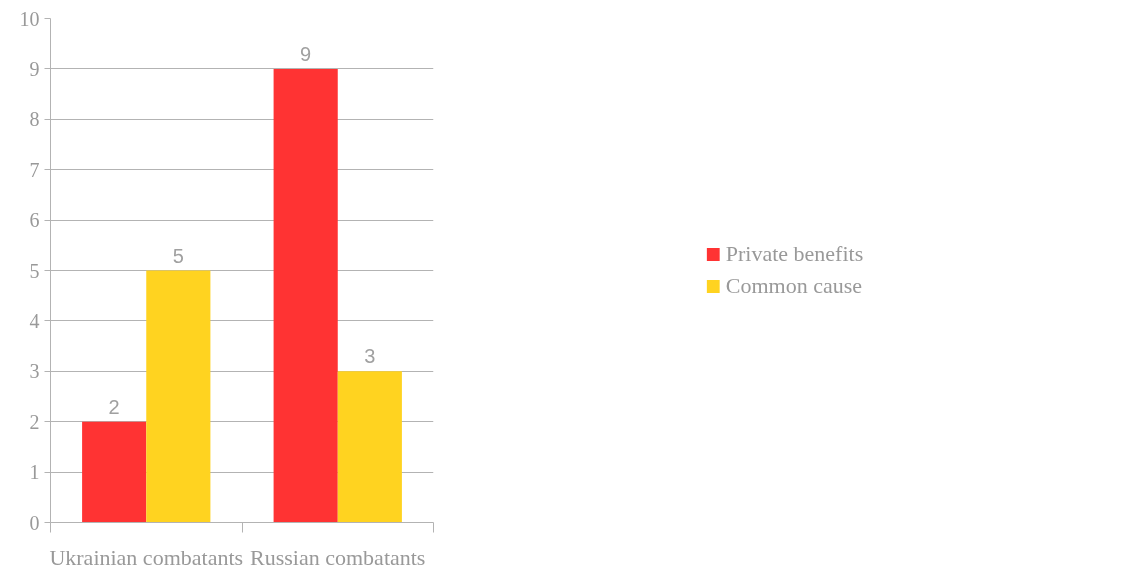  I want to click on y-tick-label: 4, so click(34, 320).